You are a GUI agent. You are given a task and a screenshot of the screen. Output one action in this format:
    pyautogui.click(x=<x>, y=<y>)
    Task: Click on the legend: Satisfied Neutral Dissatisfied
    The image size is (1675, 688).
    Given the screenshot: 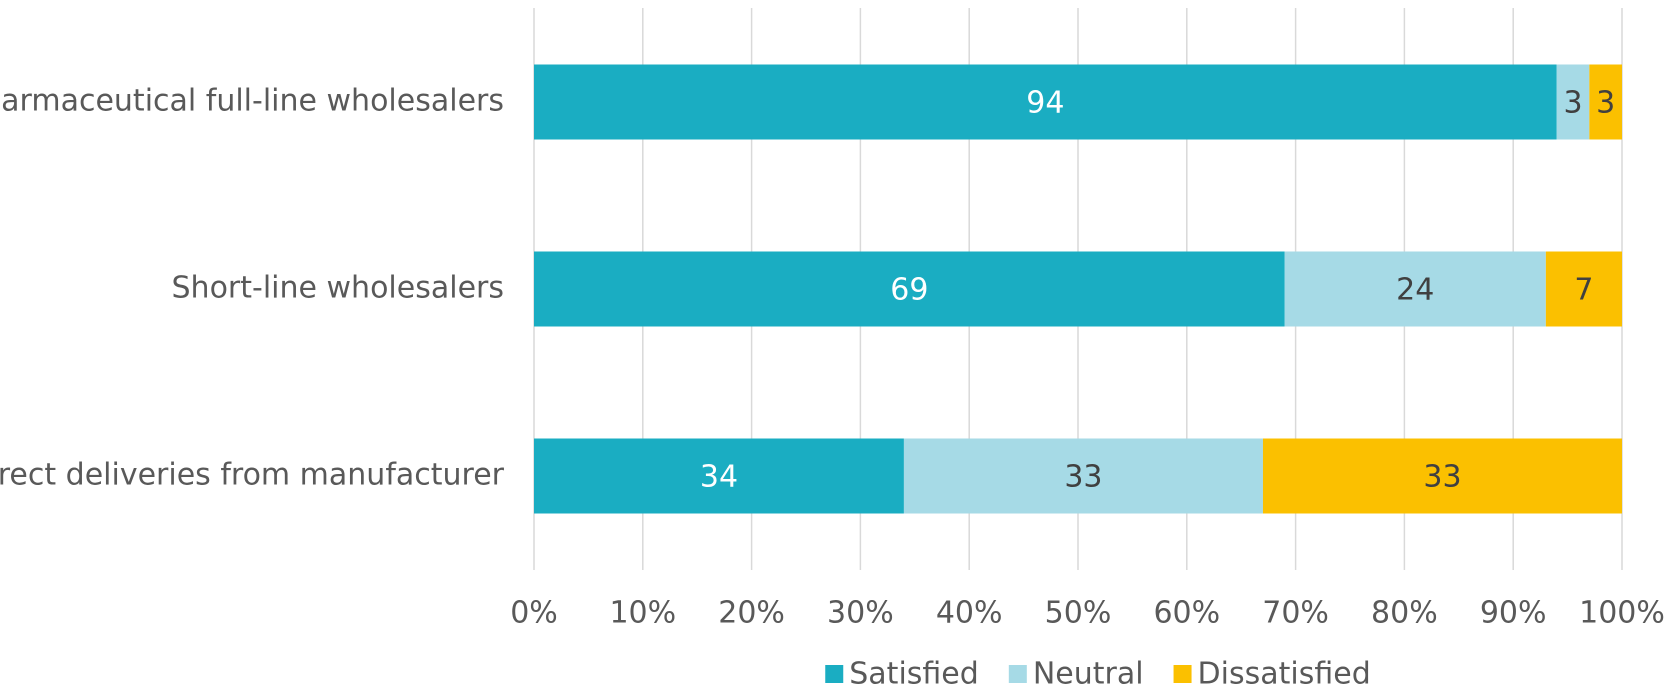 What is the action you would take?
    pyautogui.click(x=1098, y=672)
    